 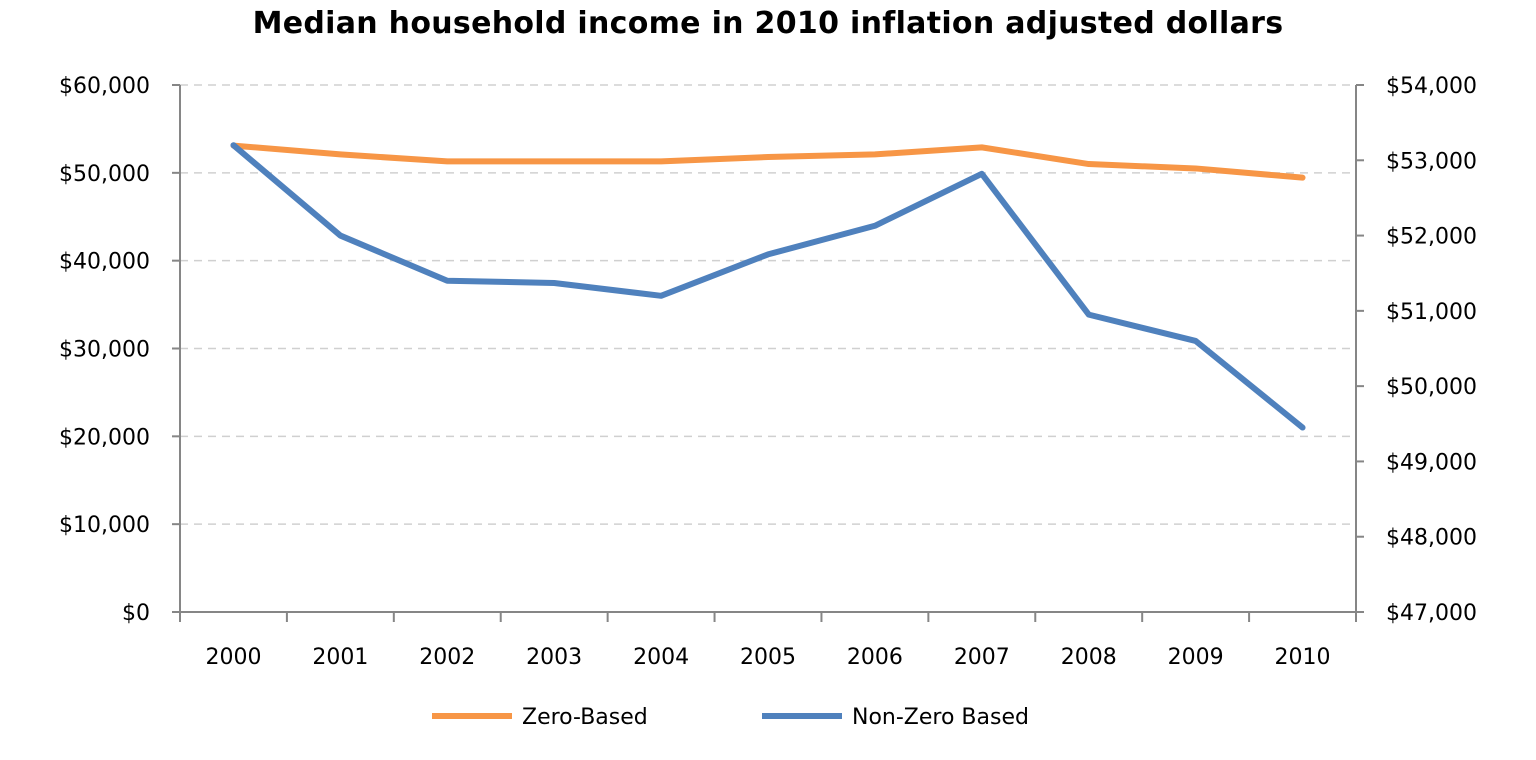 What do you see at coordinates (554, 657) in the screenshot?
I see `x-tick-label: 2003` at bounding box center [554, 657].